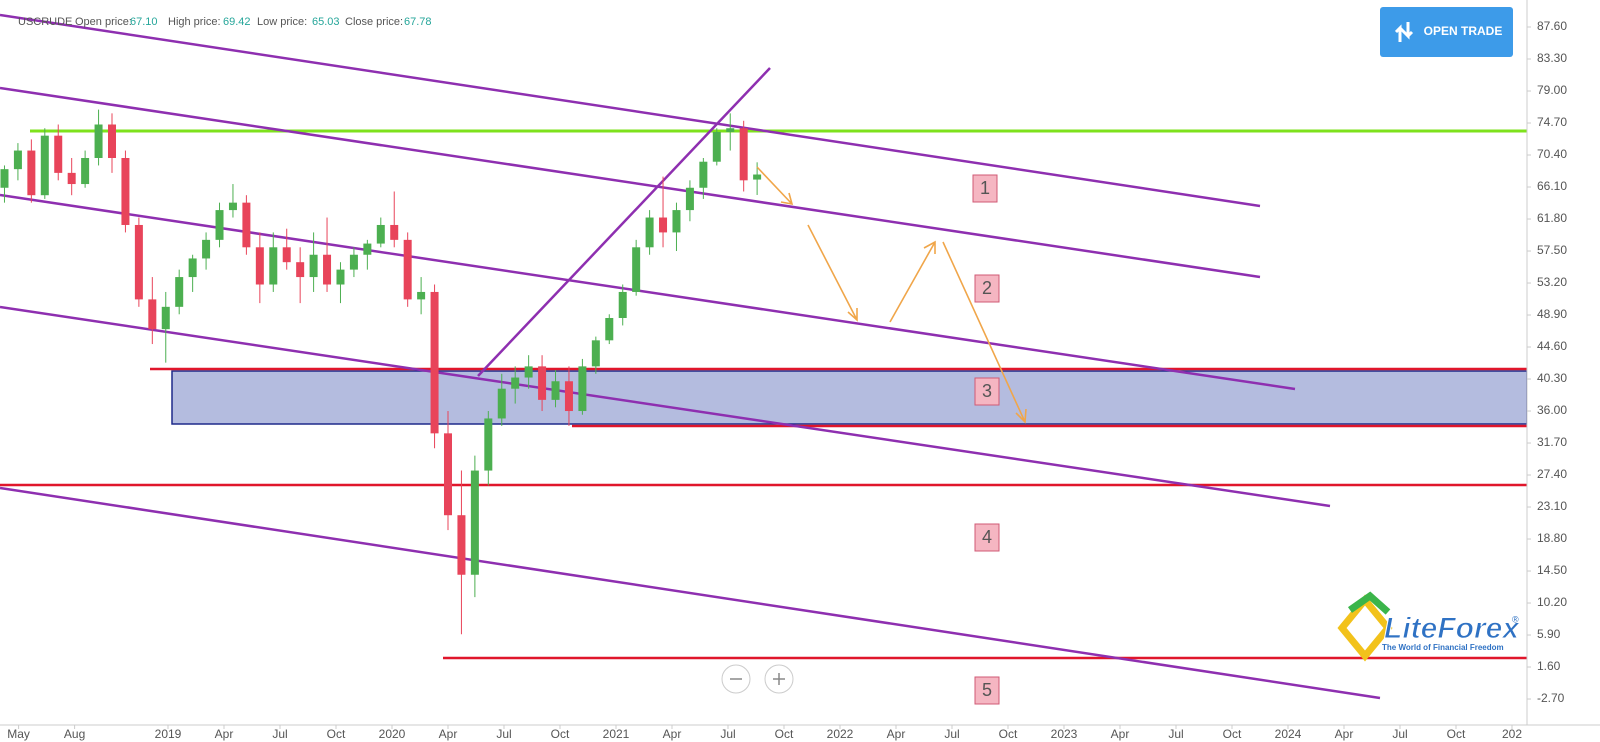  I want to click on info-value: 67.10, so click(144, 22).